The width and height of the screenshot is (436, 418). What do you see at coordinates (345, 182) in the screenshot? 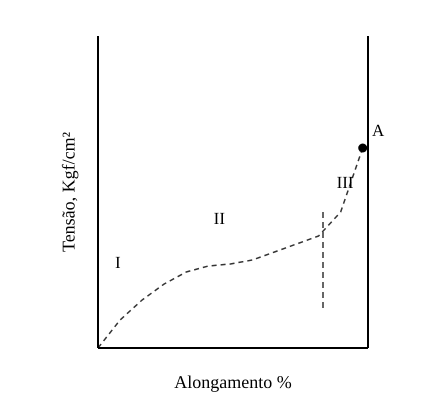
I see `annotation: III` at bounding box center [345, 182].